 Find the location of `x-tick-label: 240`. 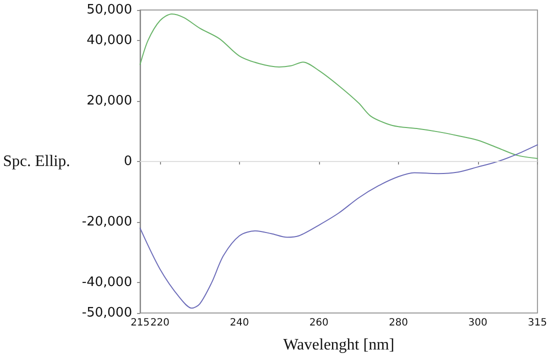

x-tick-label: 240 is located at coordinates (239, 323).